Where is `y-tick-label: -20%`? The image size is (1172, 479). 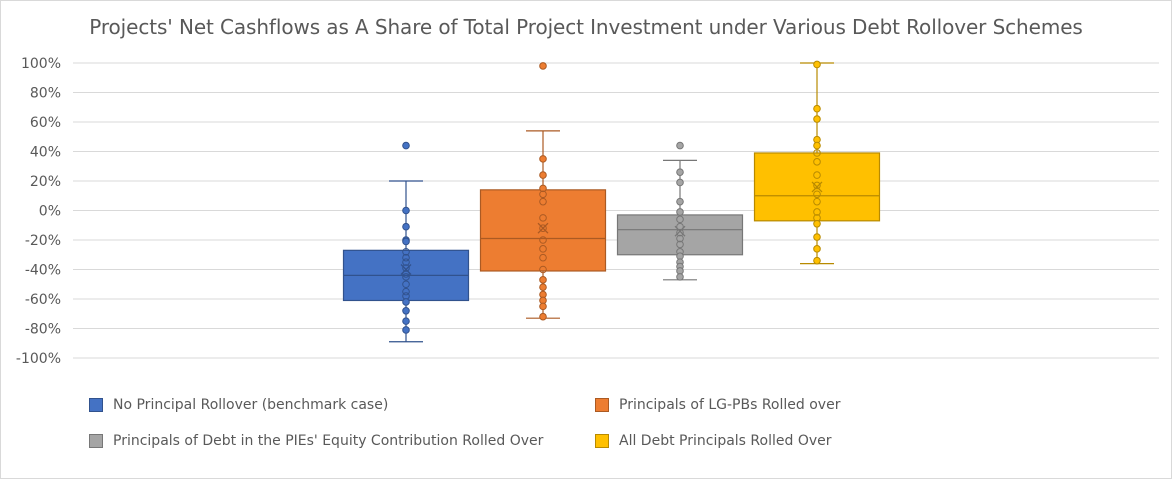 y-tick-label: -20% is located at coordinates (43, 241).